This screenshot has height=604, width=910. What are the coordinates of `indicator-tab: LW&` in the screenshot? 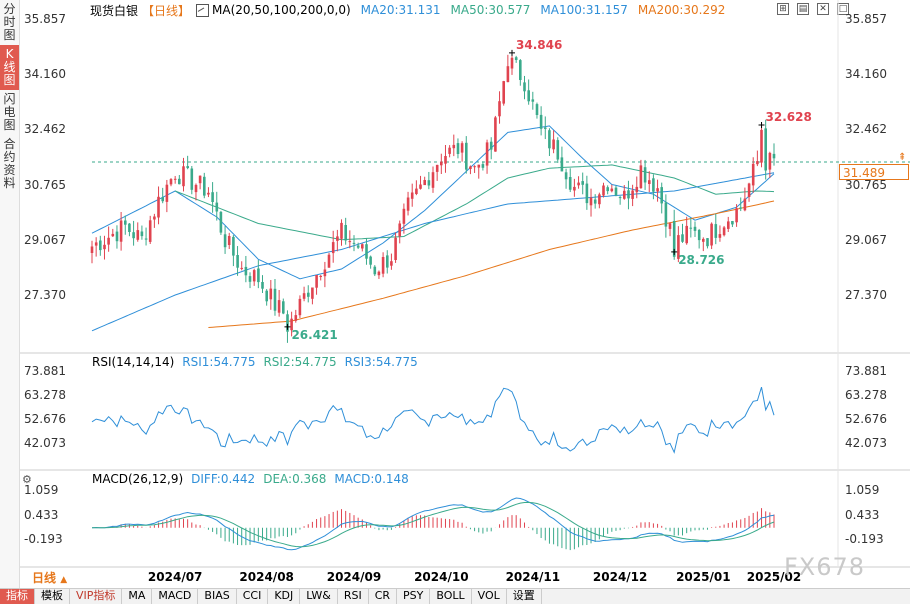 It's located at (319, 596).